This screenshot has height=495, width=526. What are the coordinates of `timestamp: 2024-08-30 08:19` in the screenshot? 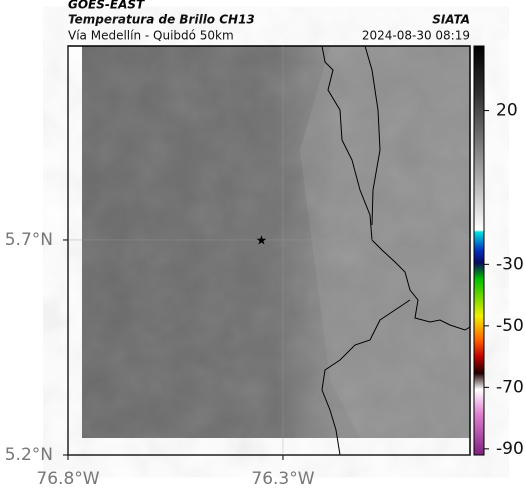 It's located at (416, 36).